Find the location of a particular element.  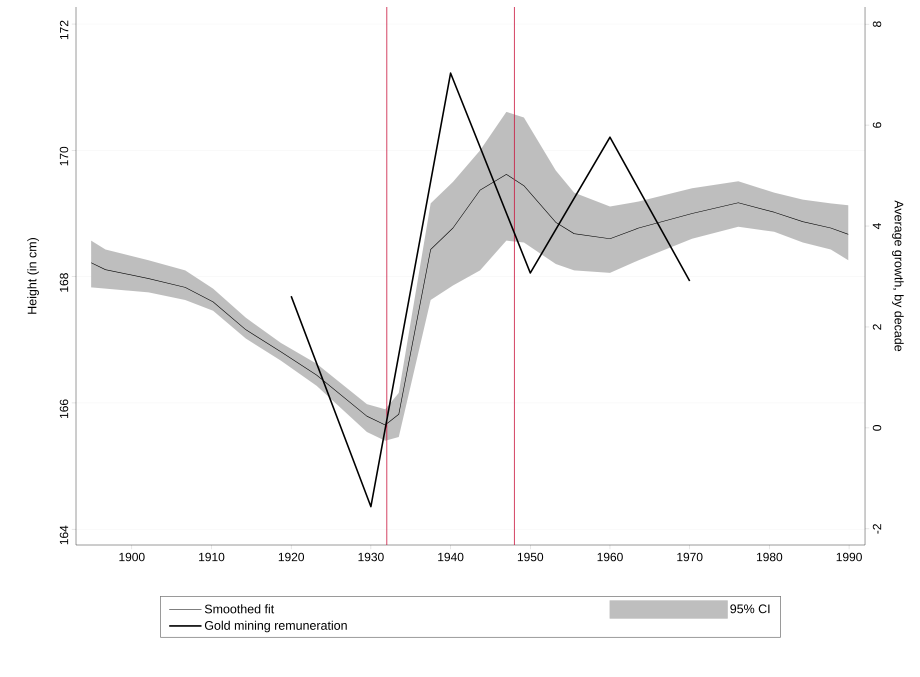

y2-tick-label: 0 is located at coordinates (877, 428).